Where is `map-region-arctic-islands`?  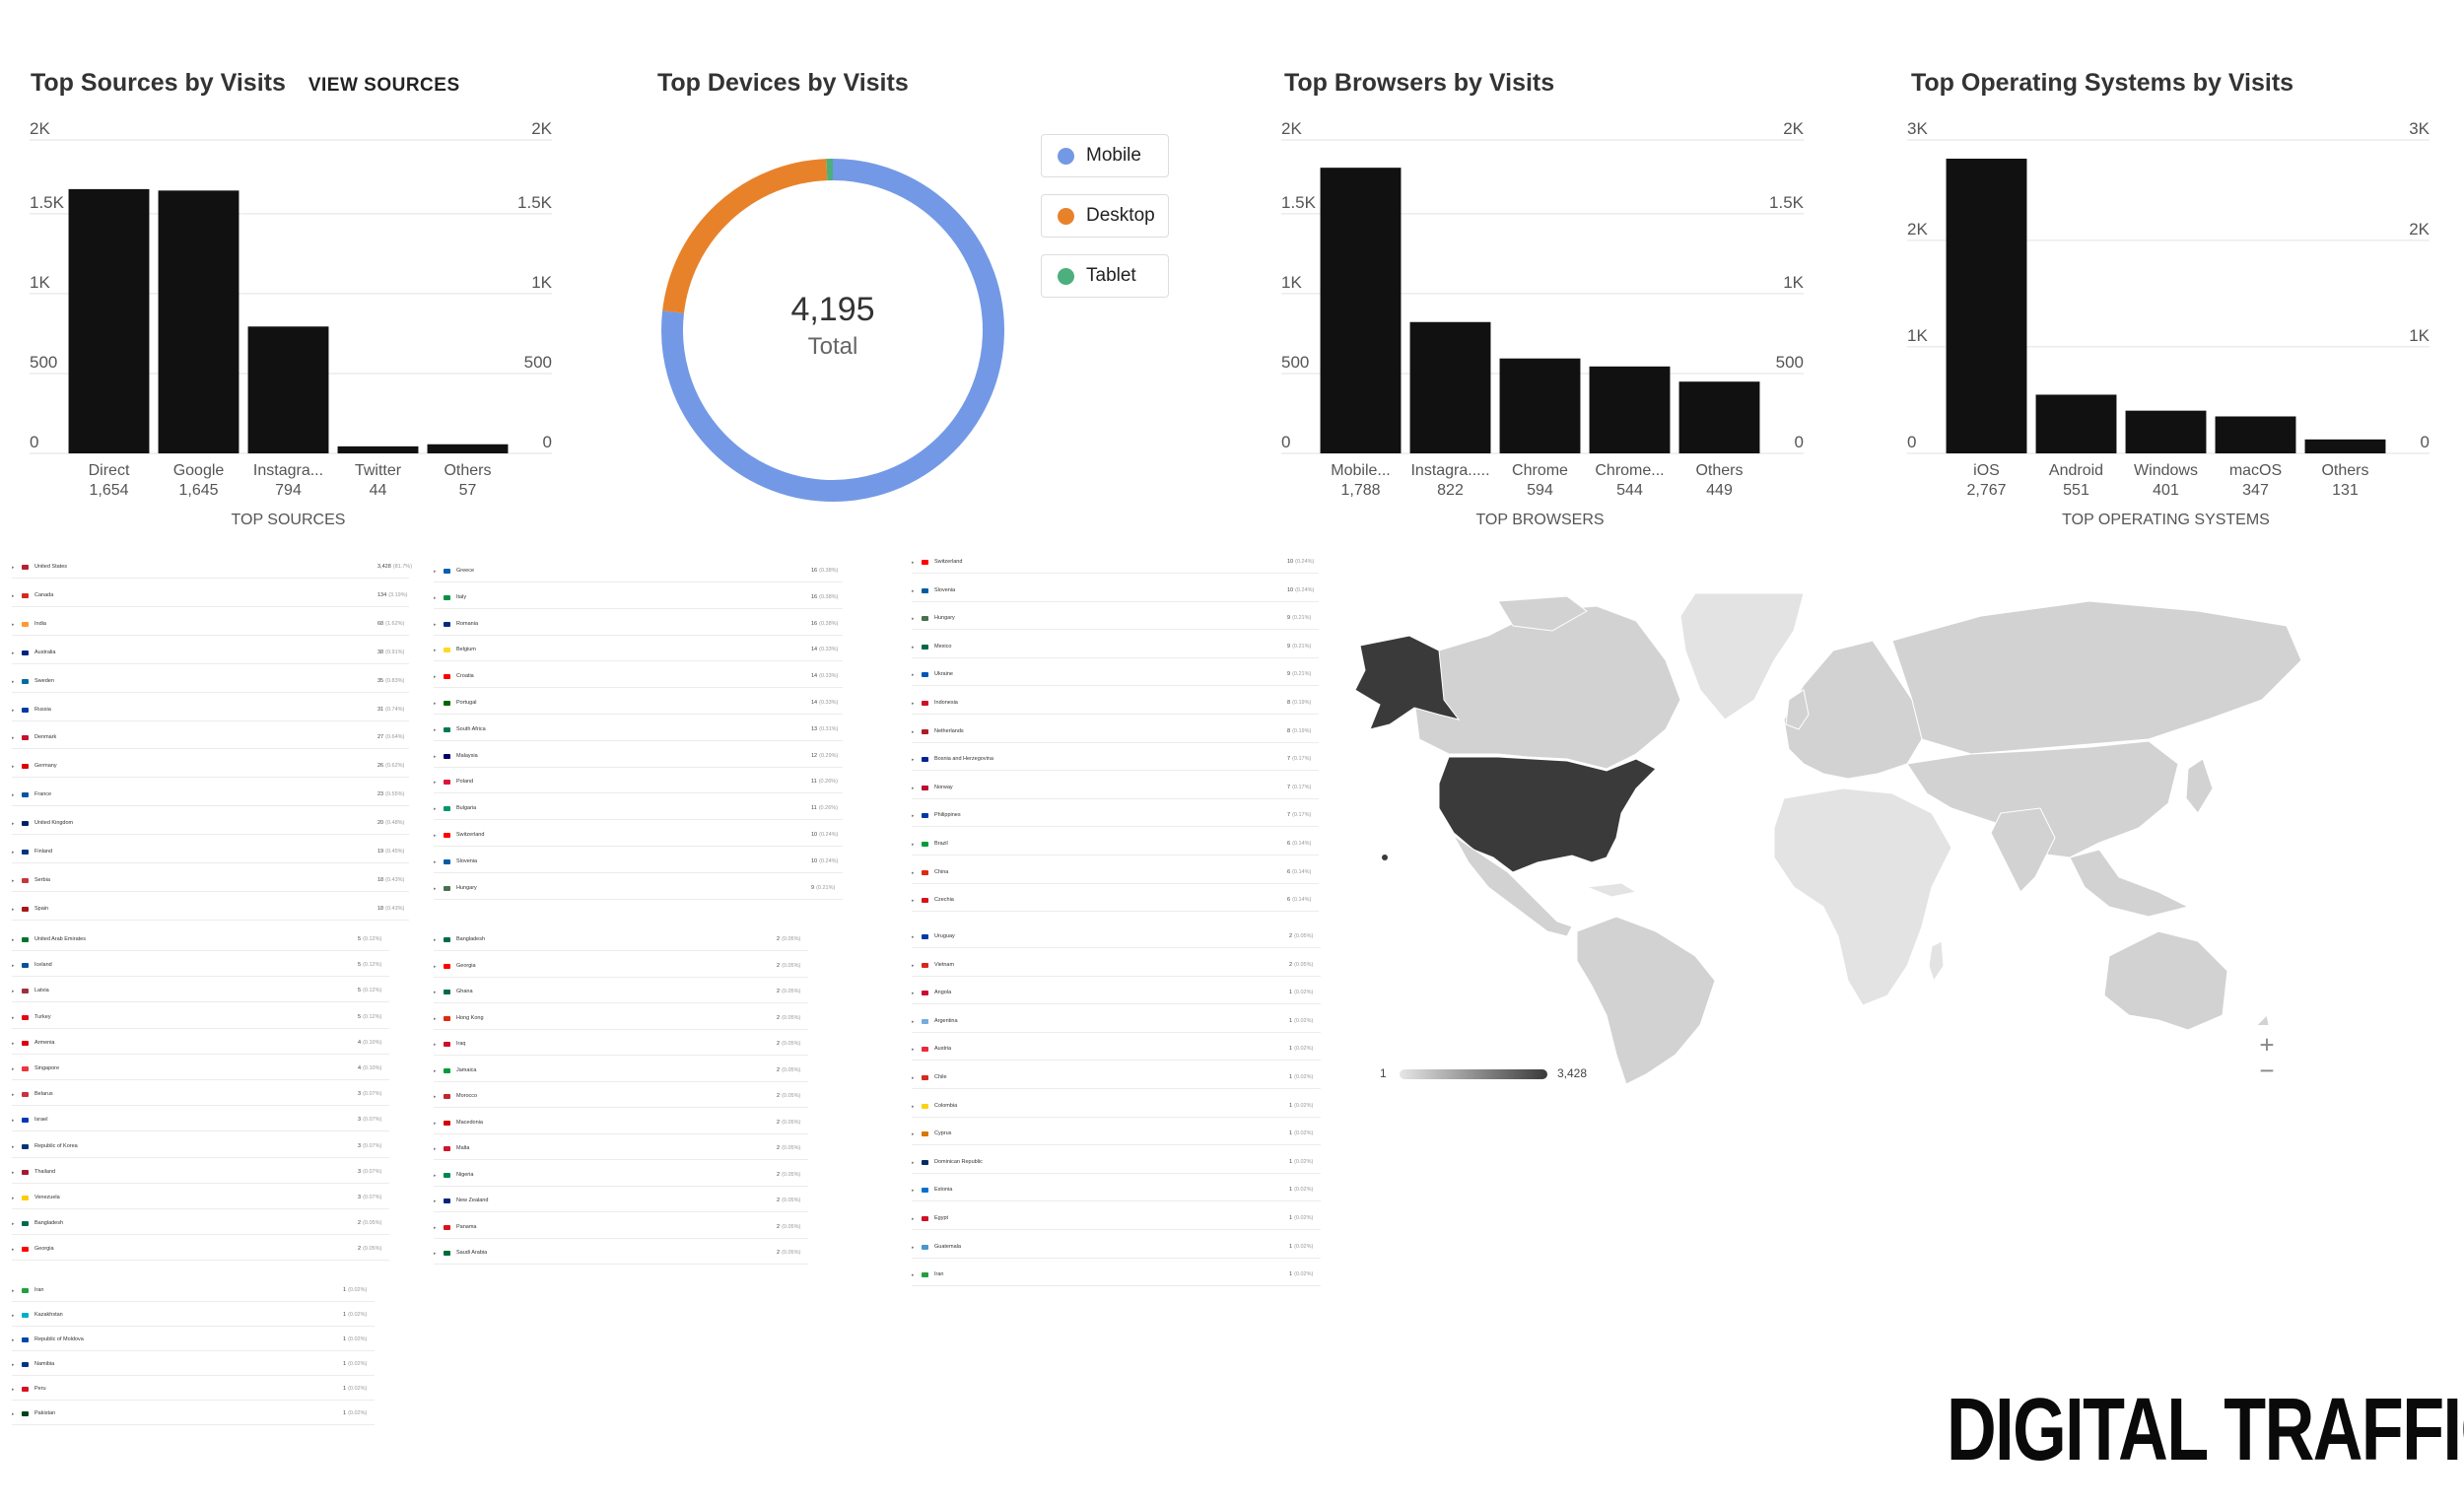 map-region-arctic-islands is located at coordinates (1542, 613).